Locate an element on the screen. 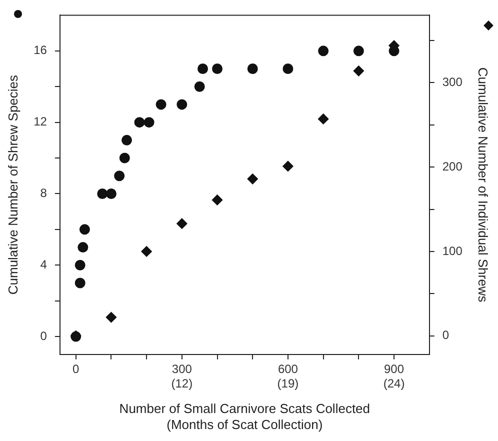 The height and width of the screenshot is (441, 498). y2-tick-label: 100 is located at coordinates (452, 251).